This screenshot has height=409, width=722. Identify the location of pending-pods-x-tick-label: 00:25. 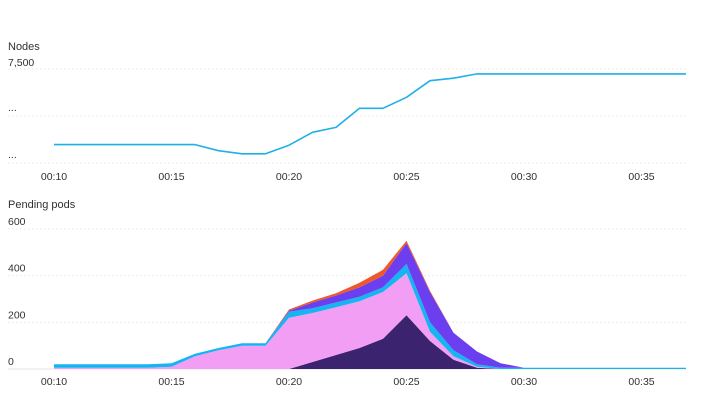
(406, 382).